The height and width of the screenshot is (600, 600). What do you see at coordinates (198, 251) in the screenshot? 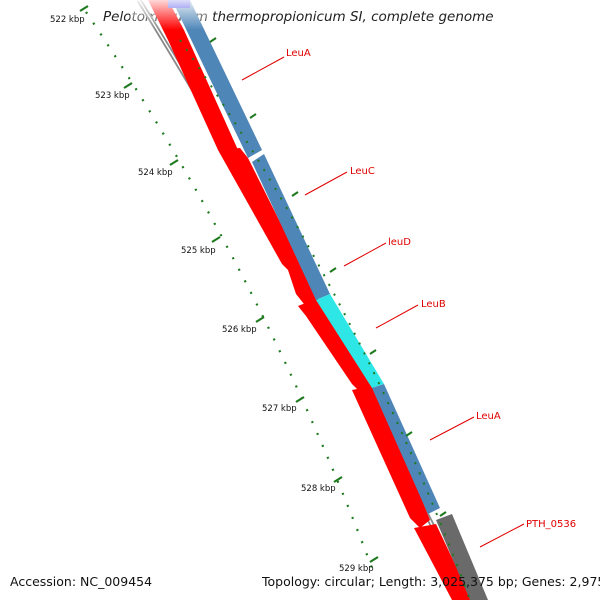
I see `ruler-tick-label: 525 kbp` at bounding box center [198, 251].